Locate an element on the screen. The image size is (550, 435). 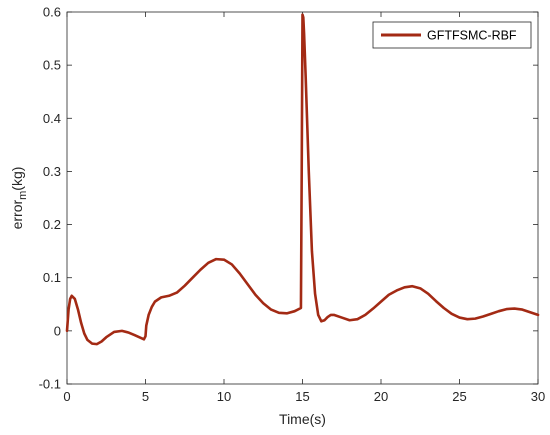
y-axis-title-unit: (kg) is located at coordinates (17, 179).